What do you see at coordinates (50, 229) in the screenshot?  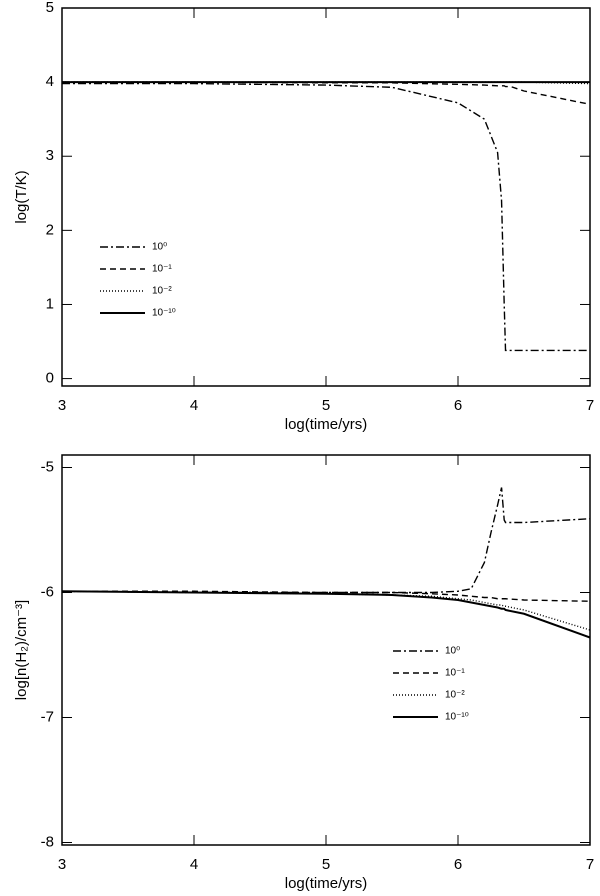 I see `y-tick-label: 2` at bounding box center [50, 229].